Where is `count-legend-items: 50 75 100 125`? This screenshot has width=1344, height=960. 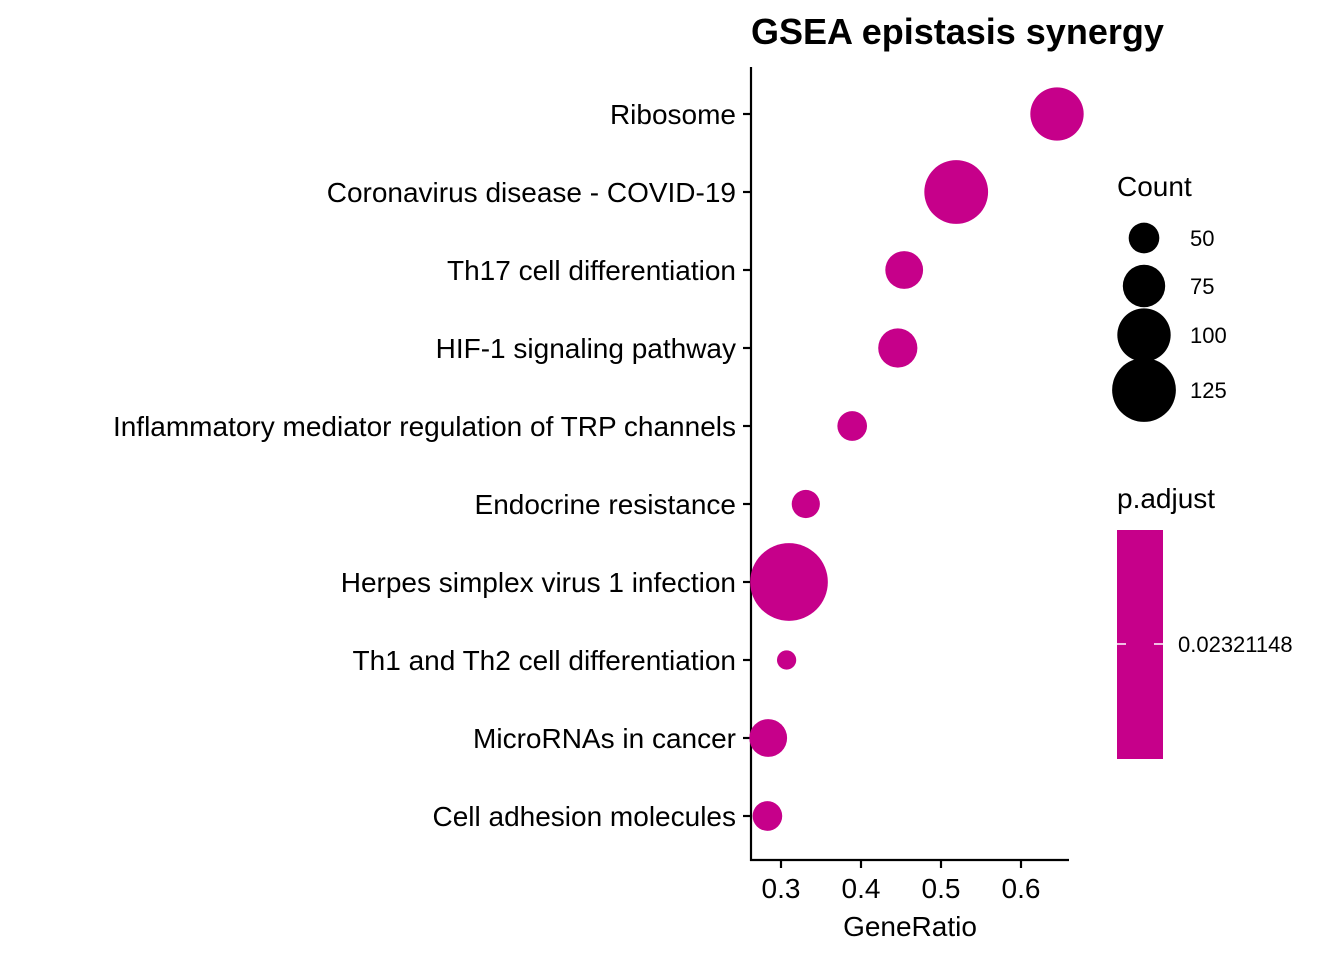 count-legend-items: 50 75 100 125 is located at coordinates (1169, 322).